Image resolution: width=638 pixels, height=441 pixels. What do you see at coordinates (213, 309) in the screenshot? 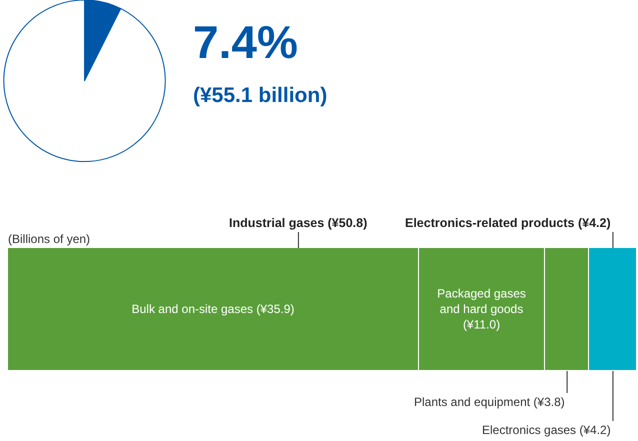
I see `text: Bulk and on-site gases (¥35.9)` at bounding box center [213, 309].